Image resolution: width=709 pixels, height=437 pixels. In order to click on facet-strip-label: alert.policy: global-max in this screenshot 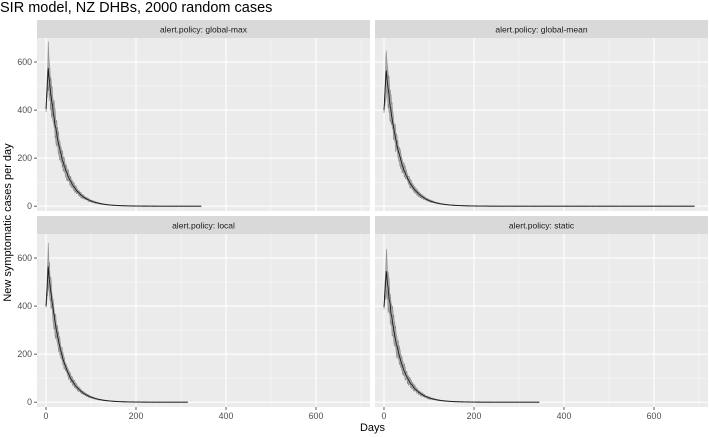, I will do `click(204, 30)`.